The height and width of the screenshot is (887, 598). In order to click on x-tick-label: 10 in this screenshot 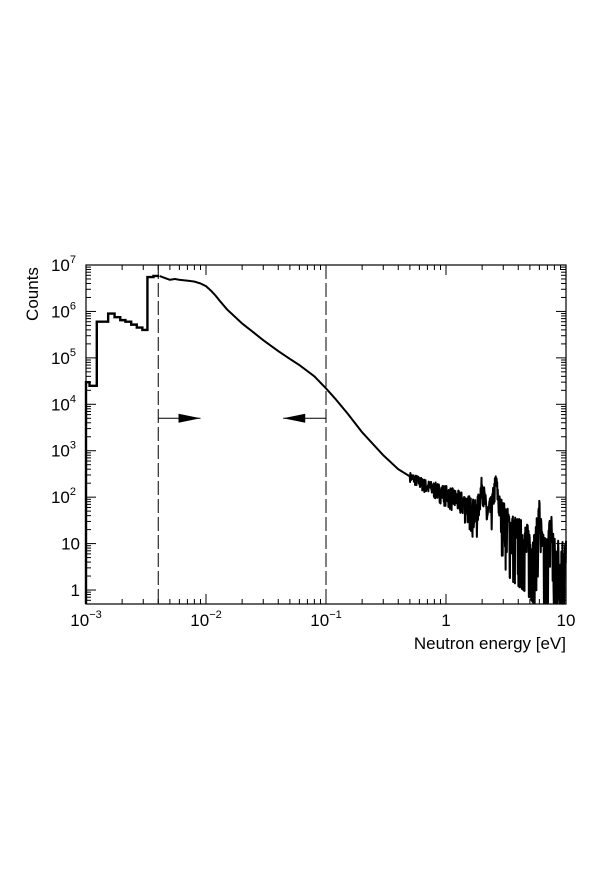, I will do `click(566, 620)`.